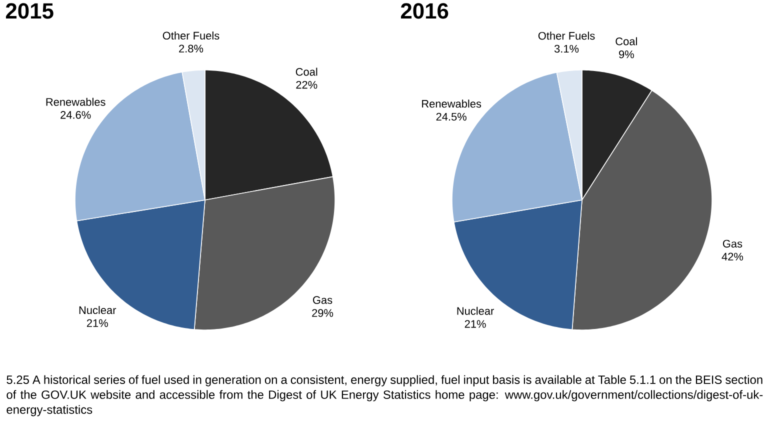 This screenshot has height=433, width=769. Describe the element at coordinates (566, 48) in the screenshot. I see `data-label: 3.1%` at that location.